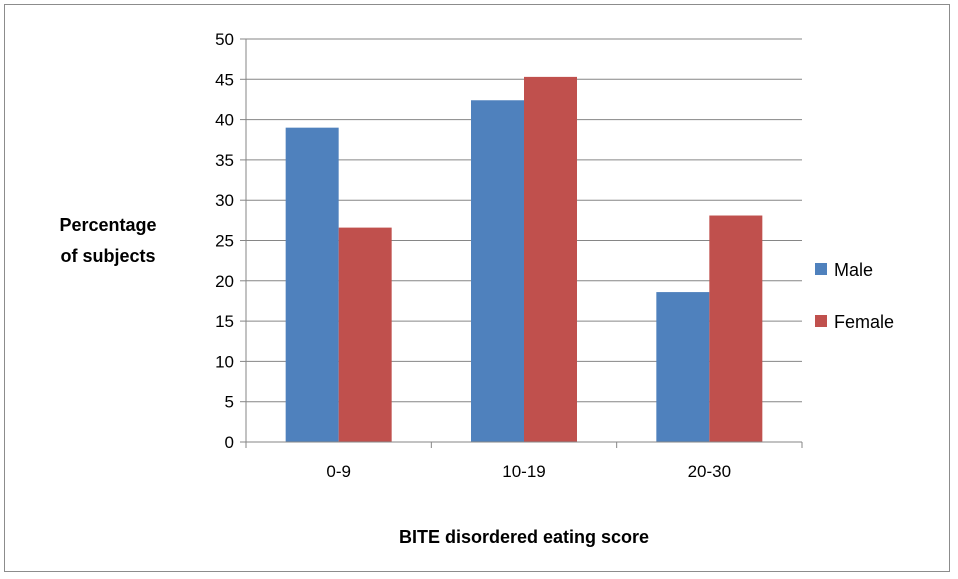 This screenshot has height=579, width=958. I want to click on y-tick-label: 35, so click(224, 160).